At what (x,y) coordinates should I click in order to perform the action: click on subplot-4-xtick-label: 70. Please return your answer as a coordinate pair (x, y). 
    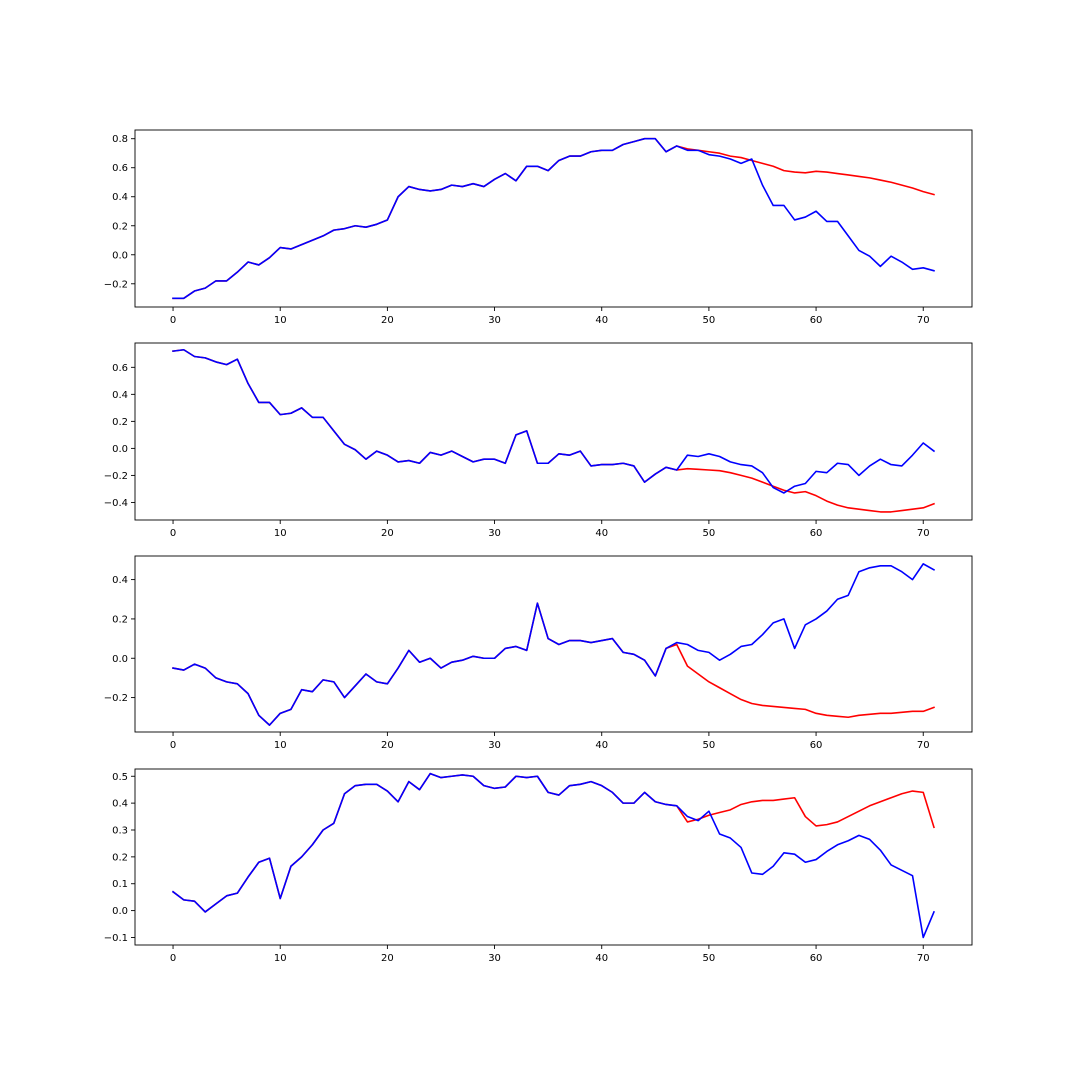
    Looking at the image, I should click on (923, 958).